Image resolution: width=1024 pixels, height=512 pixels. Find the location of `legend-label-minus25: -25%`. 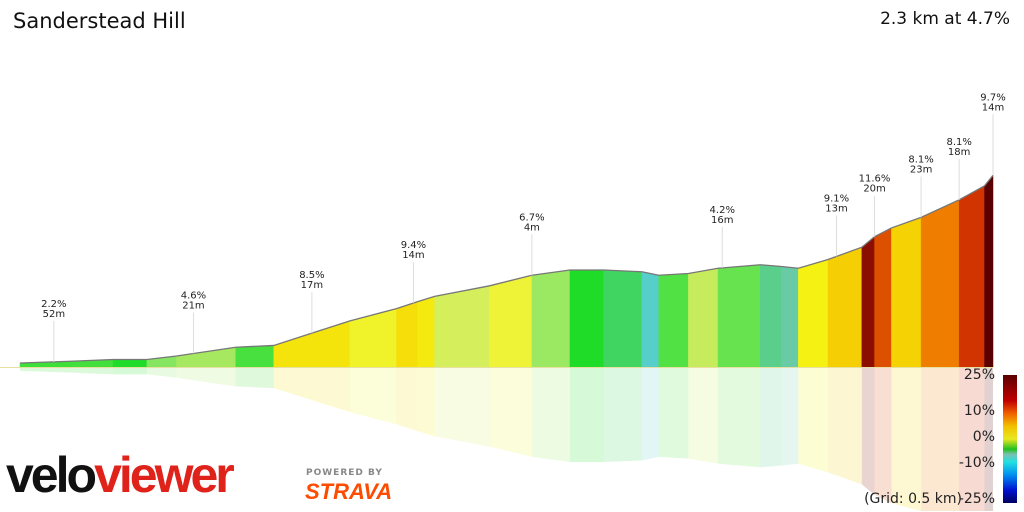

legend-label-minus25: -25% is located at coordinates (976, 499).